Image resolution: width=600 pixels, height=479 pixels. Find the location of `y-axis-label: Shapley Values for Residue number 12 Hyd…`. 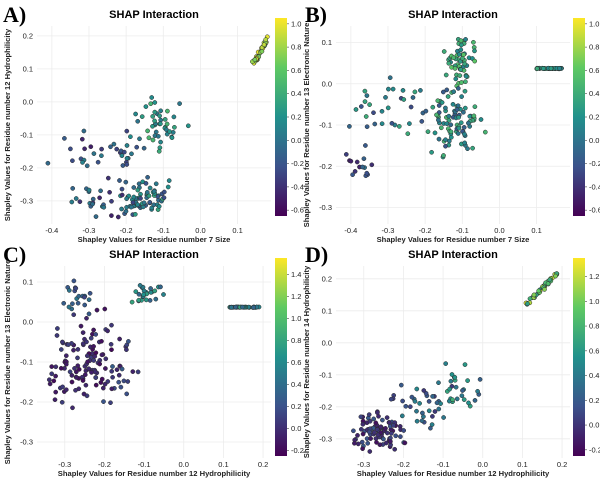

y-axis-label: Shapley Values for Residue number 12 Hyd… is located at coordinates (7, 124).